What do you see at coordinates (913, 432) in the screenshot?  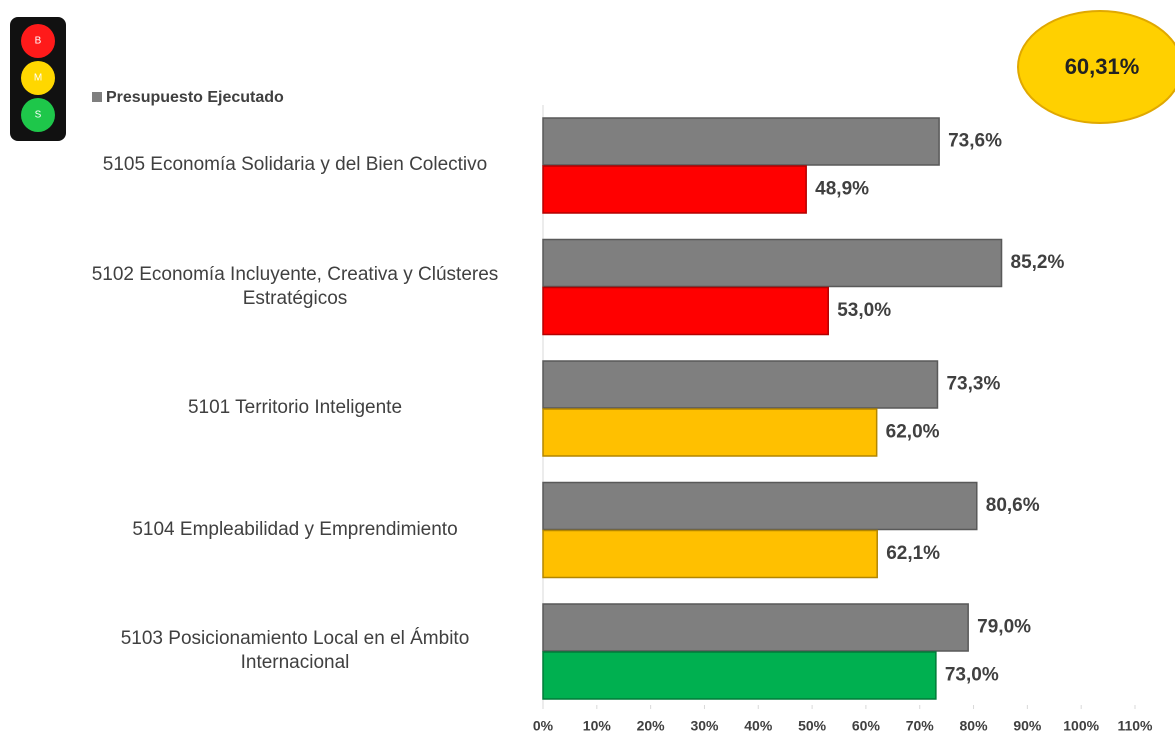 I see `value-label: 62,0%` at bounding box center [913, 432].